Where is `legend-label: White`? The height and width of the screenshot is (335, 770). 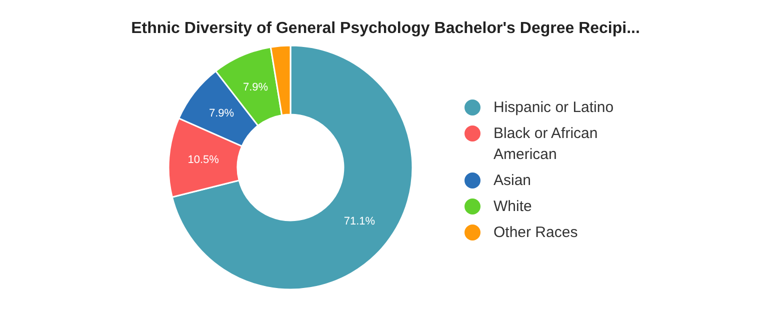 legend-label: White is located at coordinates (513, 206).